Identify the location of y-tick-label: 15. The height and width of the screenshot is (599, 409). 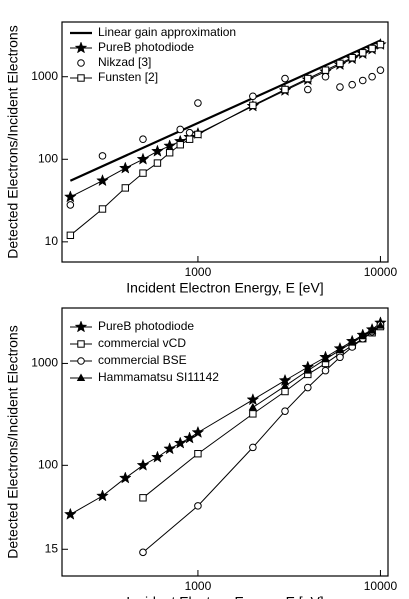
(52, 548).